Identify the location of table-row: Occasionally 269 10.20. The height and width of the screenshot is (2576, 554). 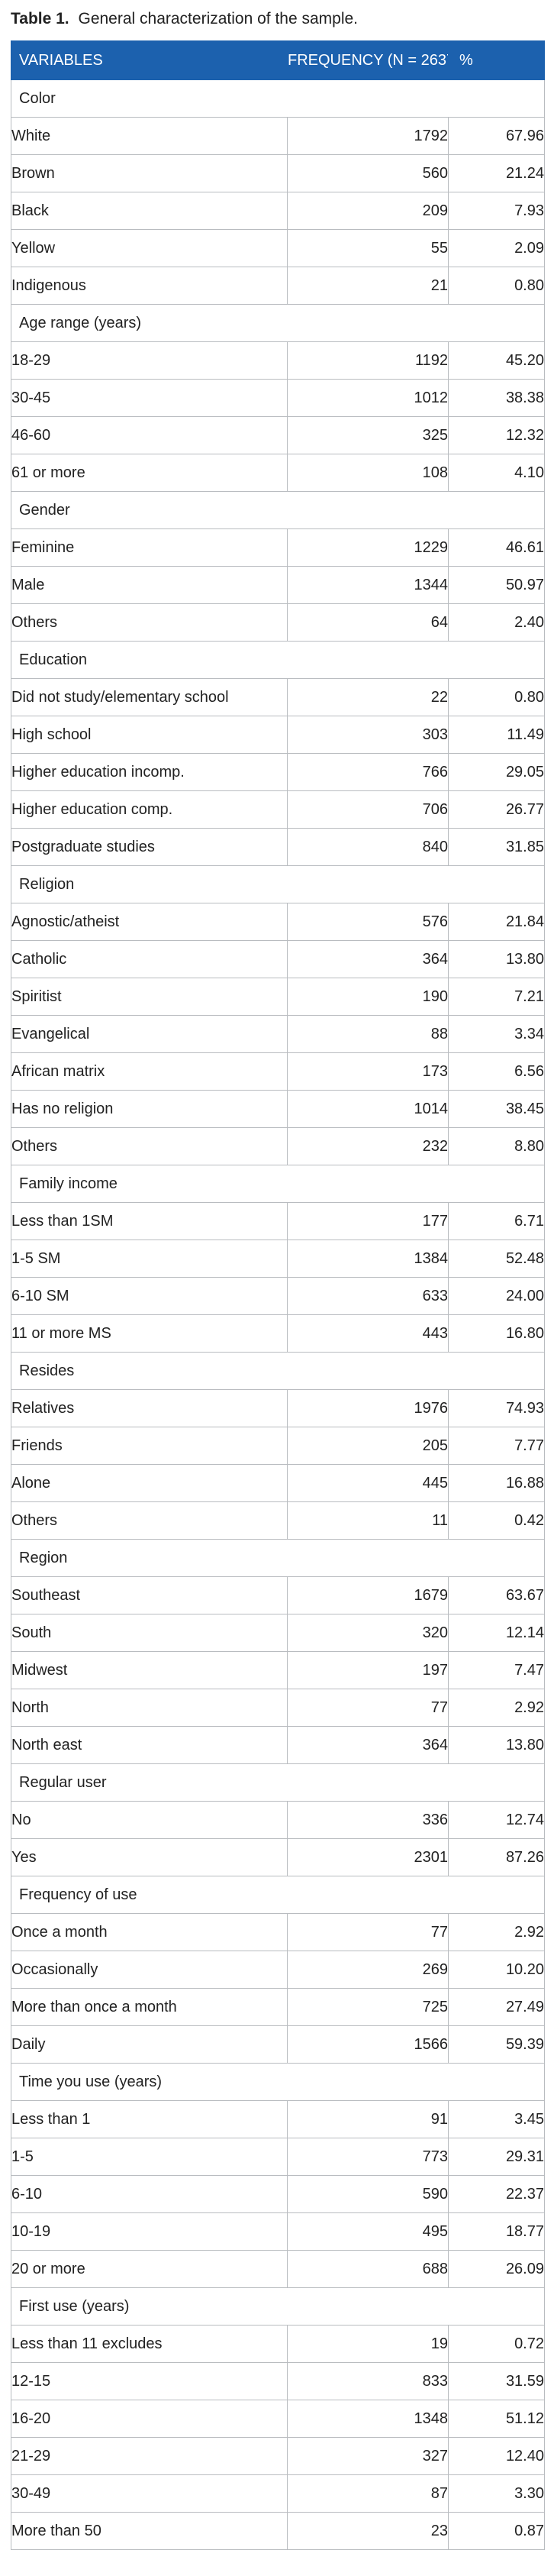
(278, 1970).